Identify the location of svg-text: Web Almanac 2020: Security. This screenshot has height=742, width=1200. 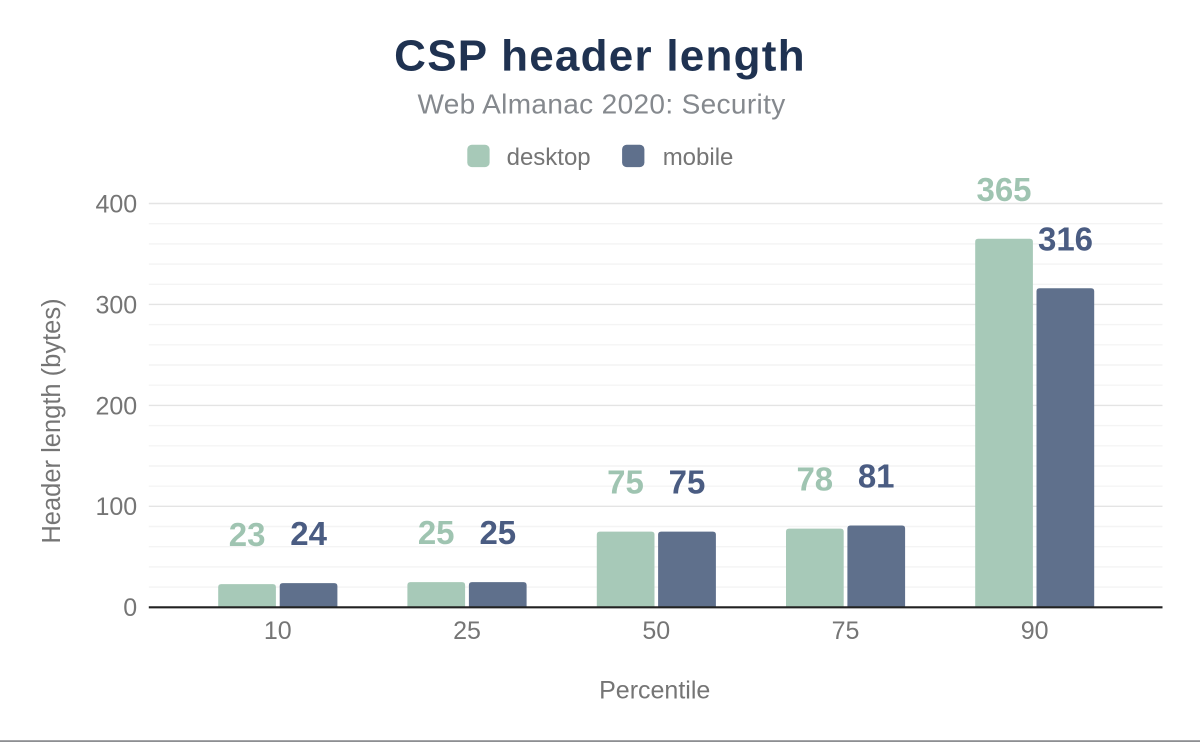
(601, 104).